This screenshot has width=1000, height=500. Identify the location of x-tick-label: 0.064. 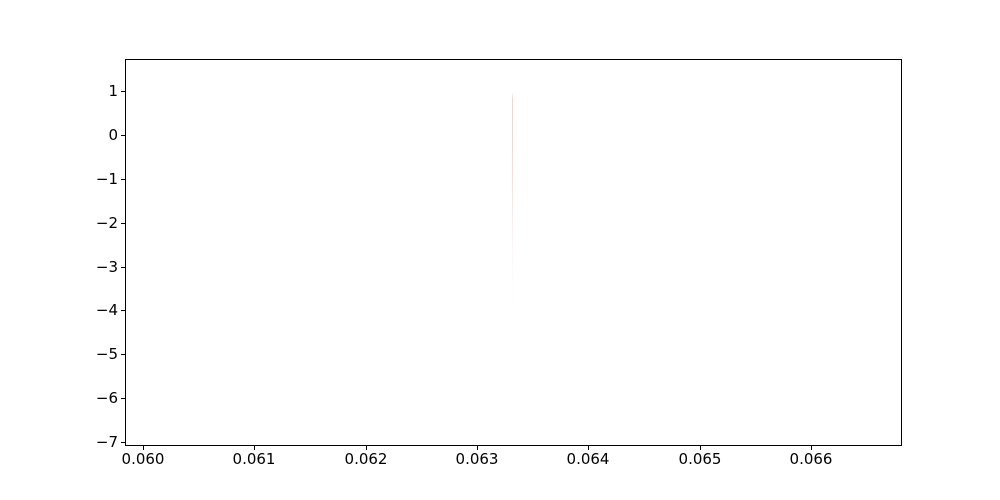
(588, 459).